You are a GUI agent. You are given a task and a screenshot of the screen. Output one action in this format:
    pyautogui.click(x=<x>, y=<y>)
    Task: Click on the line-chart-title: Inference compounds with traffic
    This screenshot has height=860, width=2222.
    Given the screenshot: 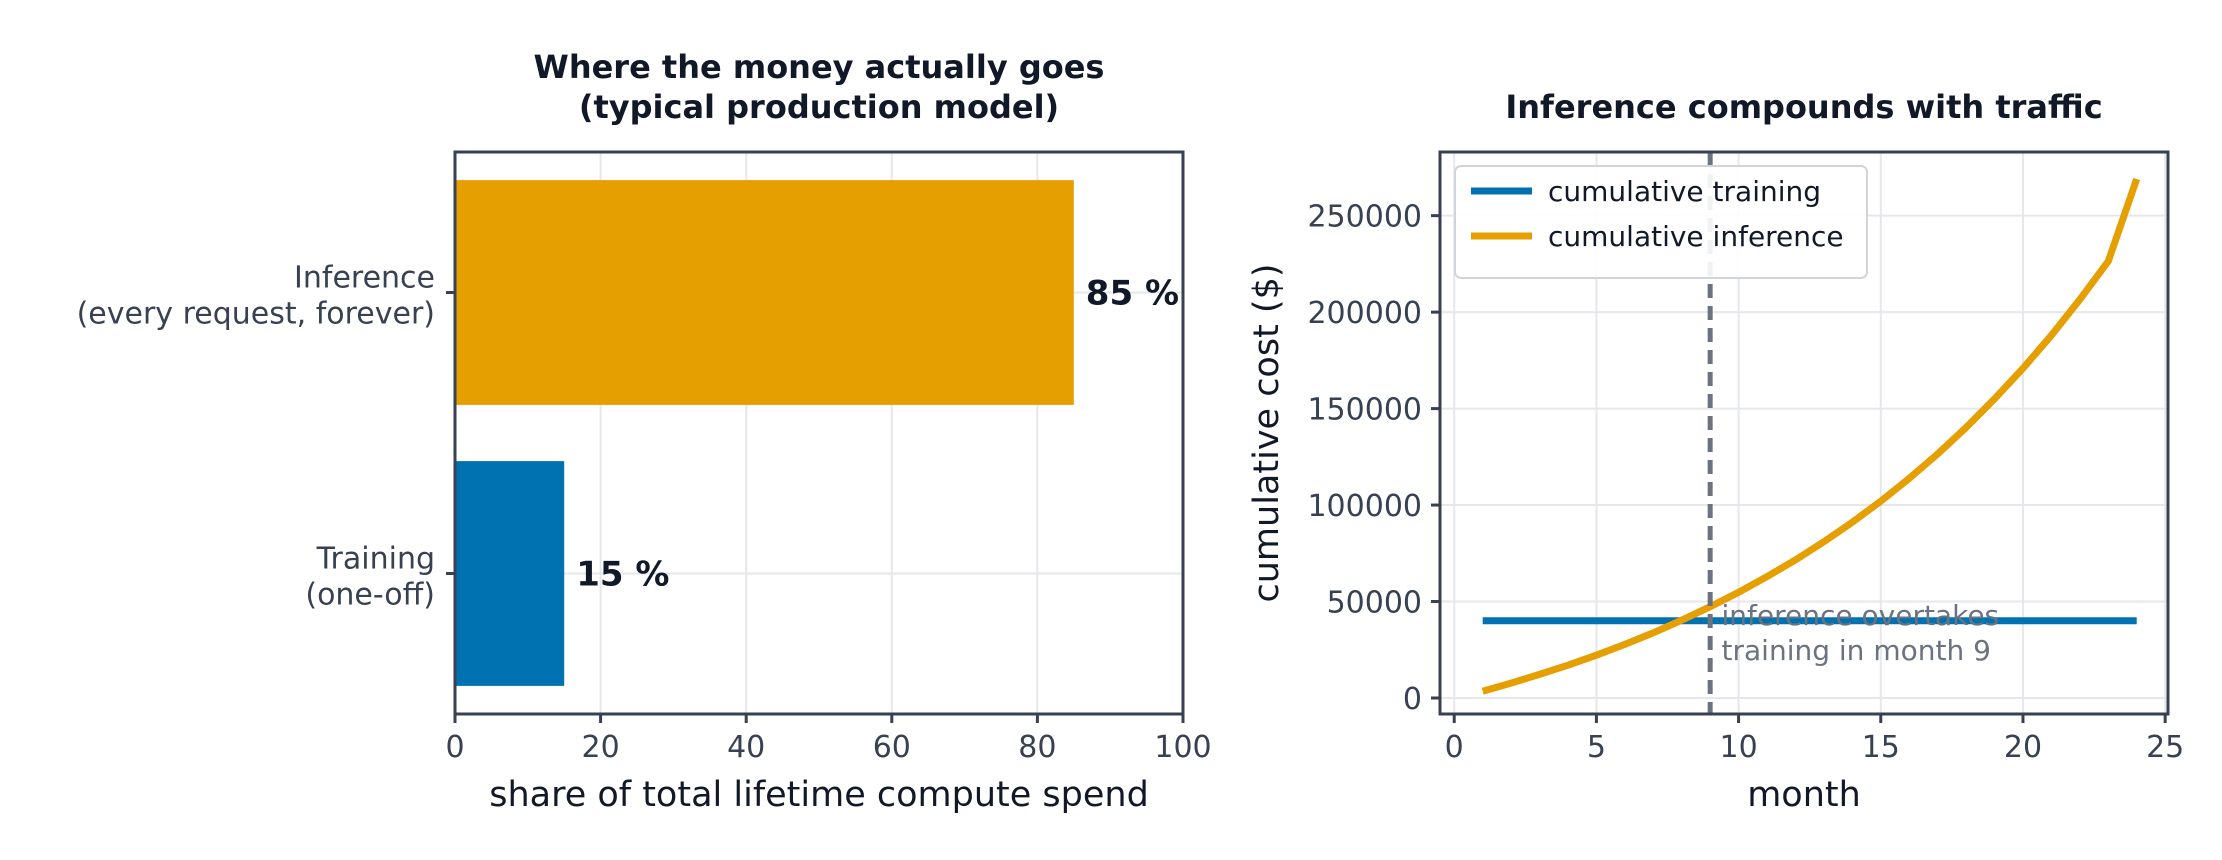 What is the action you would take?
    pyautogui.click(x=1803, y=107)
    